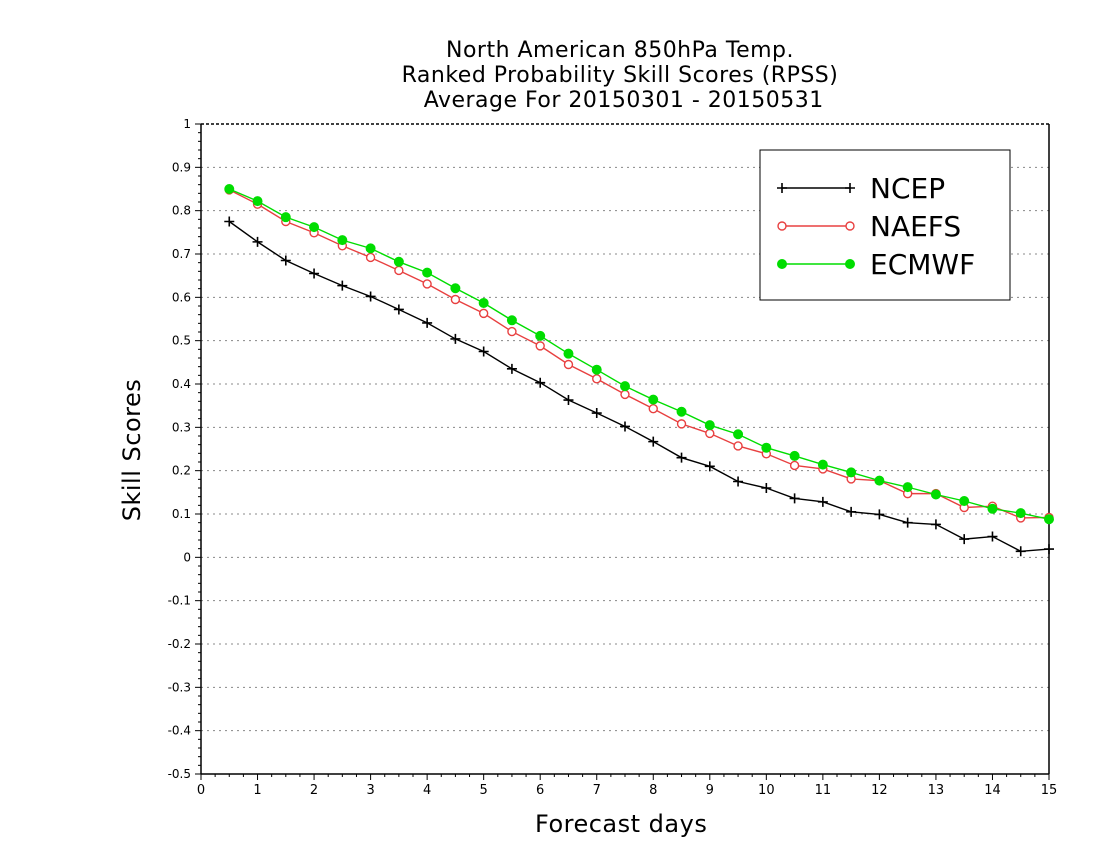 This screenshot has width=1100, height=850. I want to click on y-tick-label: 0, so click(187, 557).